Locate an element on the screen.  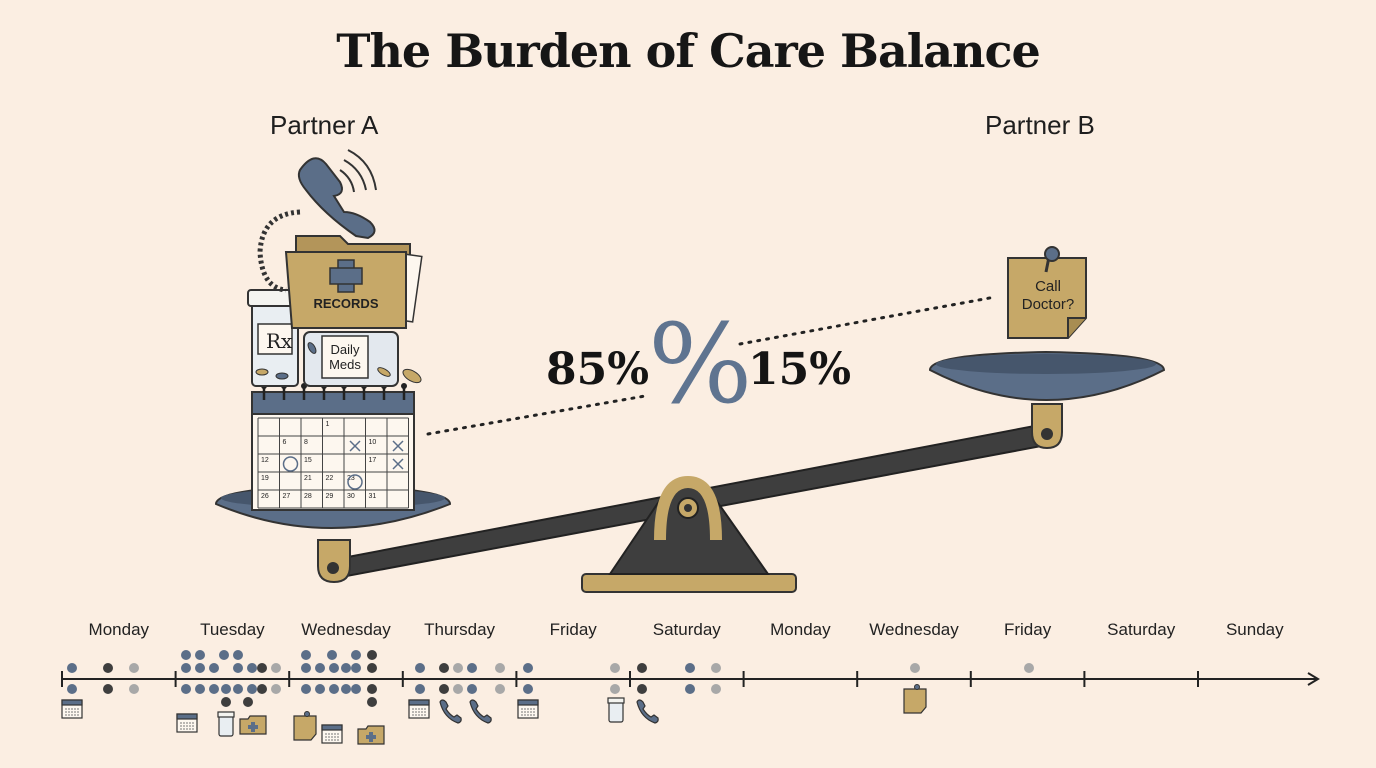
daily-meds-label: Daily Meds is located at coordinates (345, 357).